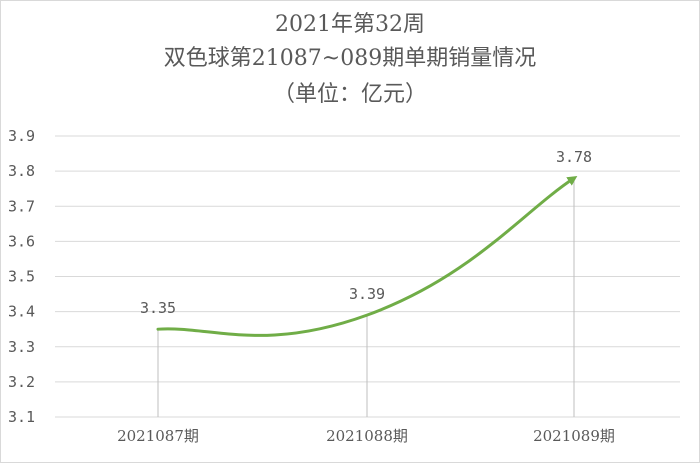 The width and height of the screenshot is (700, 463). What do you see at coordinates (21, 206) in the screenshot?
I see `y-tick-label: 3.7` at bounding box center [21, 206].